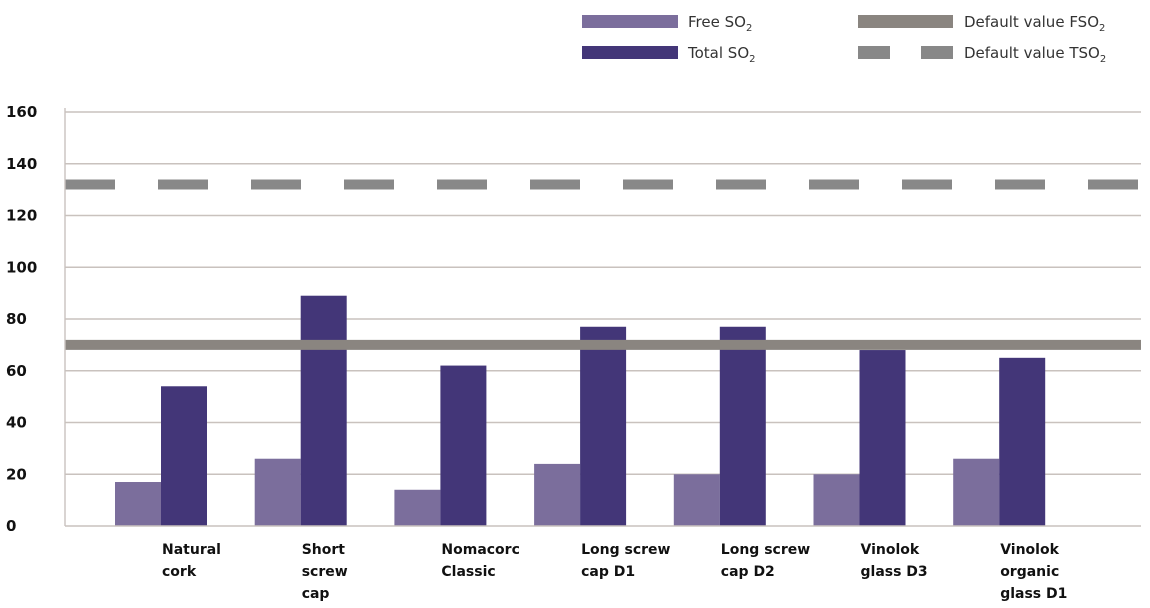 The width and height of the screenshot is (1150, 608). Describe the element at coordinates (1033, 572) in the screenshot. I see `x-tick-label: Vinolok organic glass D1` at that location.